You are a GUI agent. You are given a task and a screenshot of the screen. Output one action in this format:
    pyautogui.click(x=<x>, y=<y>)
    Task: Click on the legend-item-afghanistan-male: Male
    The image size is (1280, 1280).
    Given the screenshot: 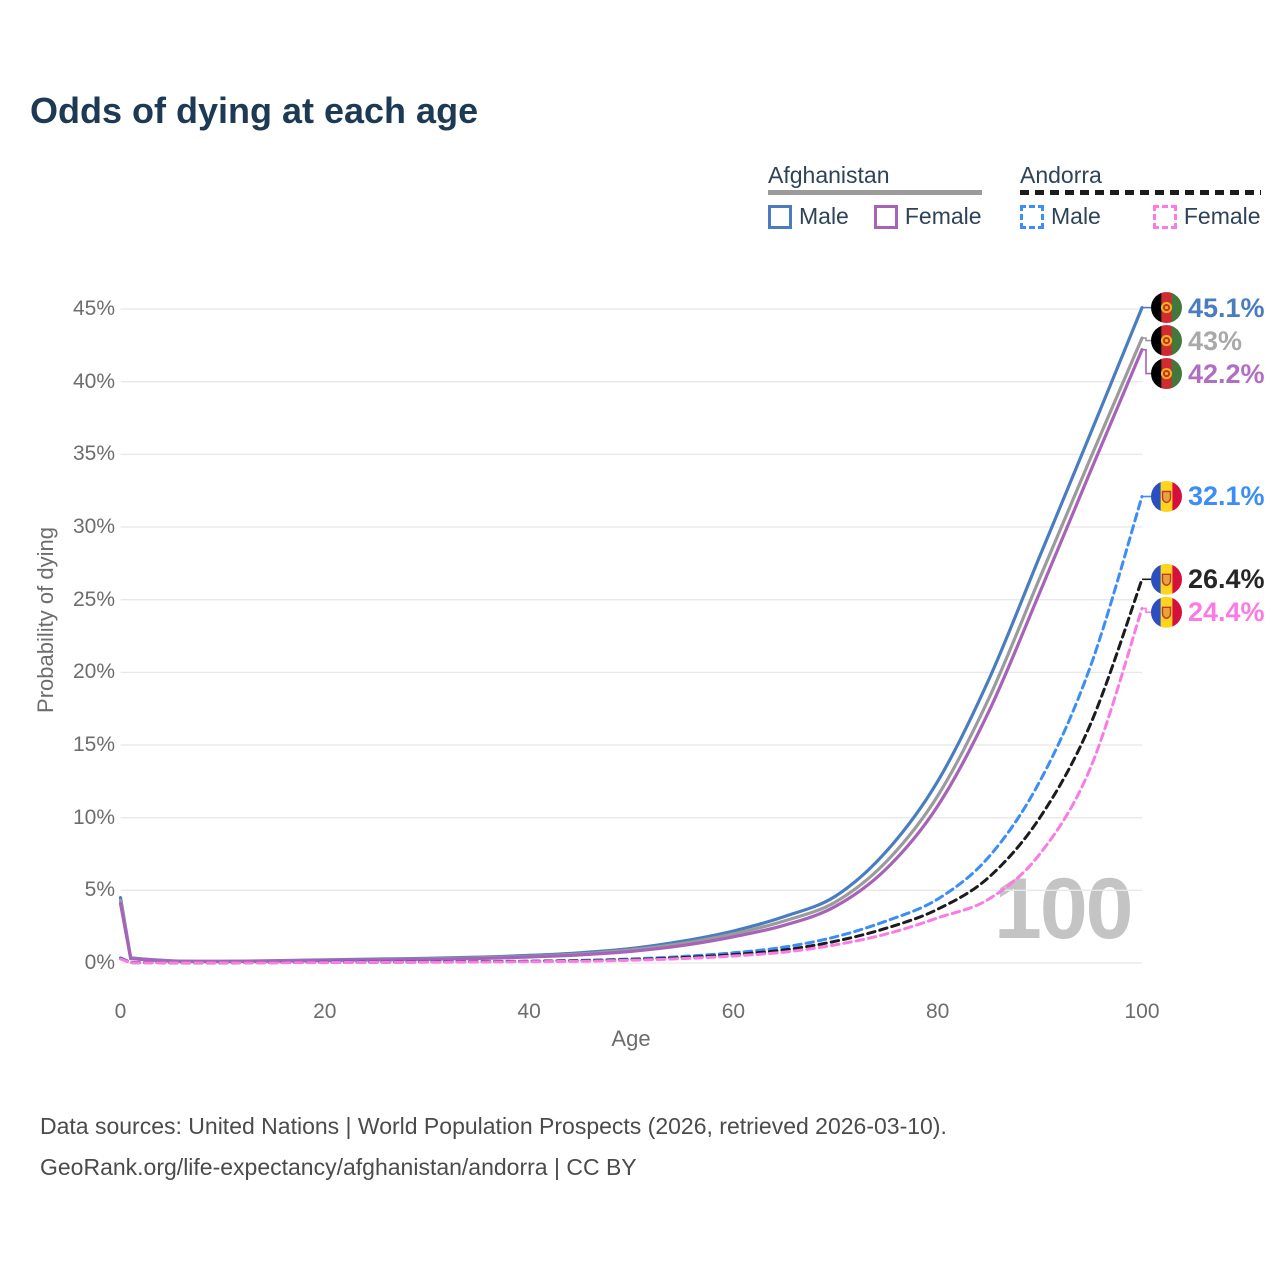 What is the action you would take?
    pyautogui.click(x=808, y=216)
    